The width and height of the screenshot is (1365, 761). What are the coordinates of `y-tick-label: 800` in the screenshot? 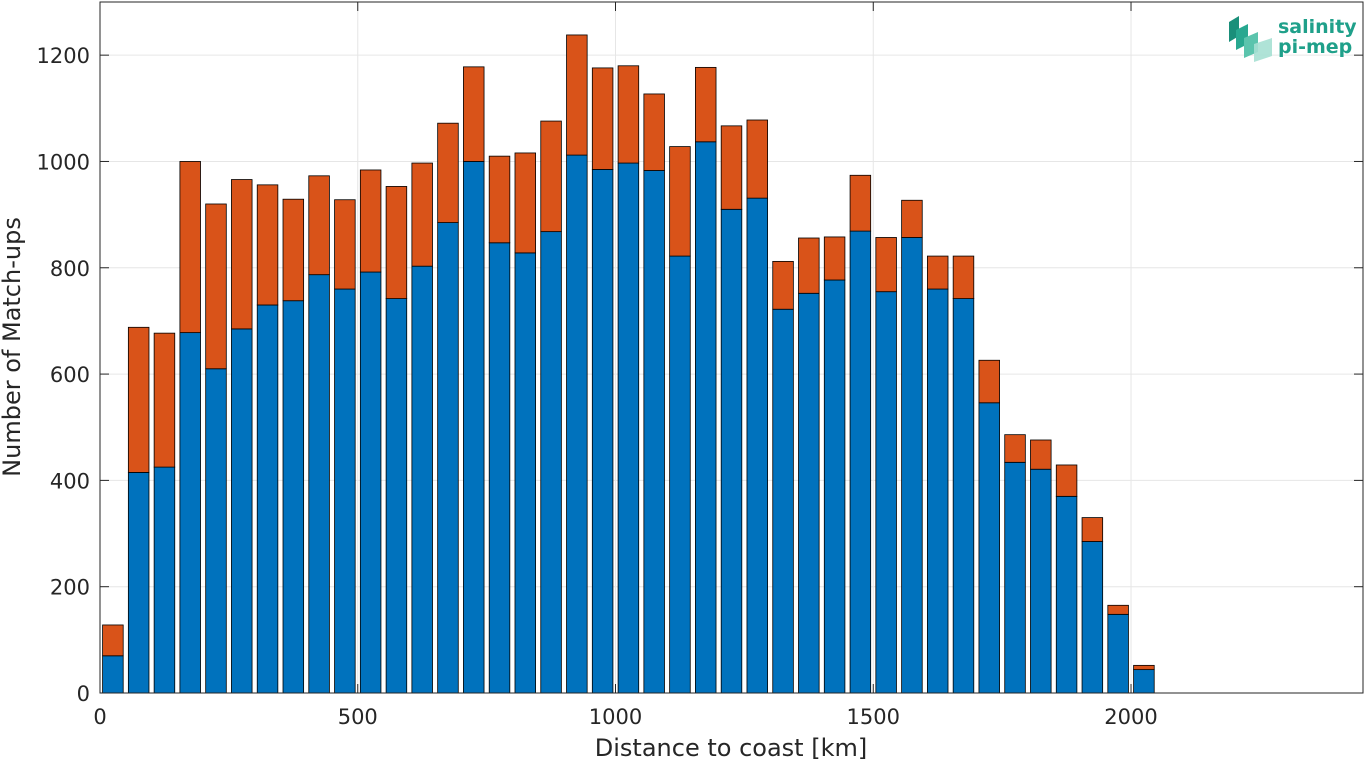 It's located at (70, 269).